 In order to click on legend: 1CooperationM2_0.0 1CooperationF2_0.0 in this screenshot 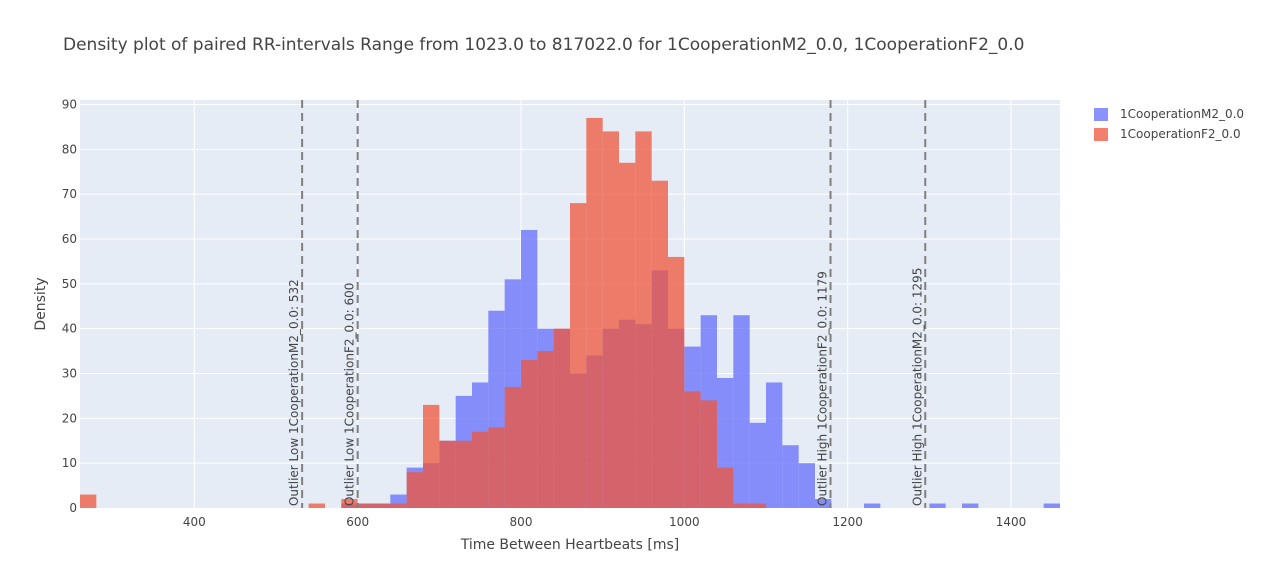, I will do `click(1169, 124)`.